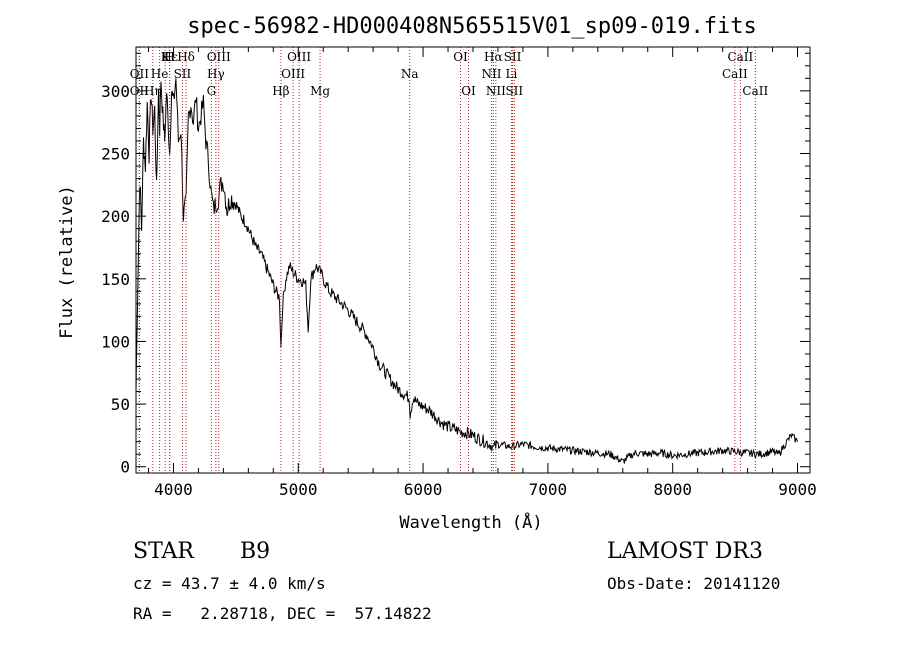 The image size is (900, 649). Describe the element at coordinates (320, 91) in the screenshot. I see `spectral-line-label: Mg` at that location.